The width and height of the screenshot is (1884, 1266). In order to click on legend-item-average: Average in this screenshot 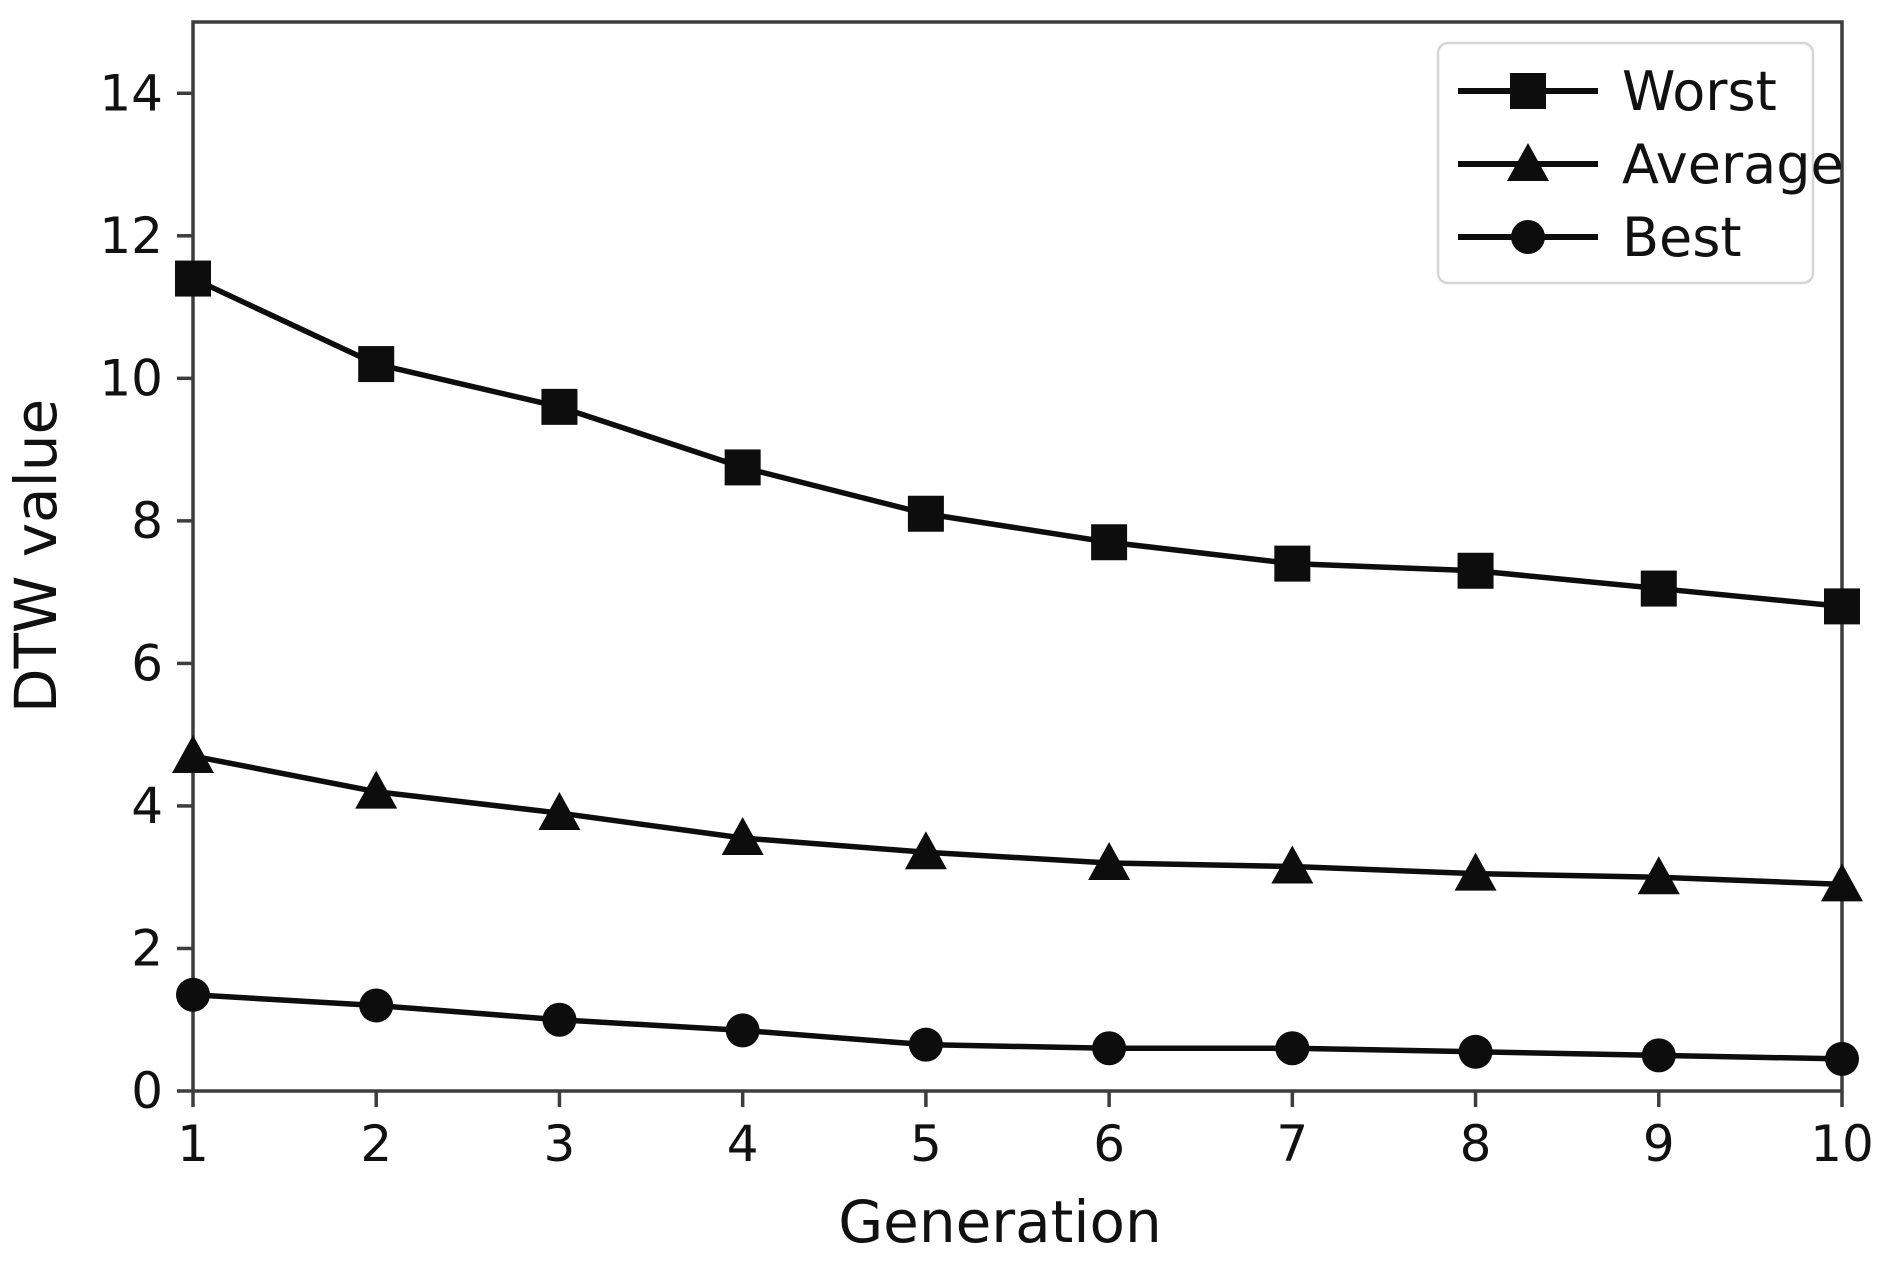, I will do `click(1651, 164)`.